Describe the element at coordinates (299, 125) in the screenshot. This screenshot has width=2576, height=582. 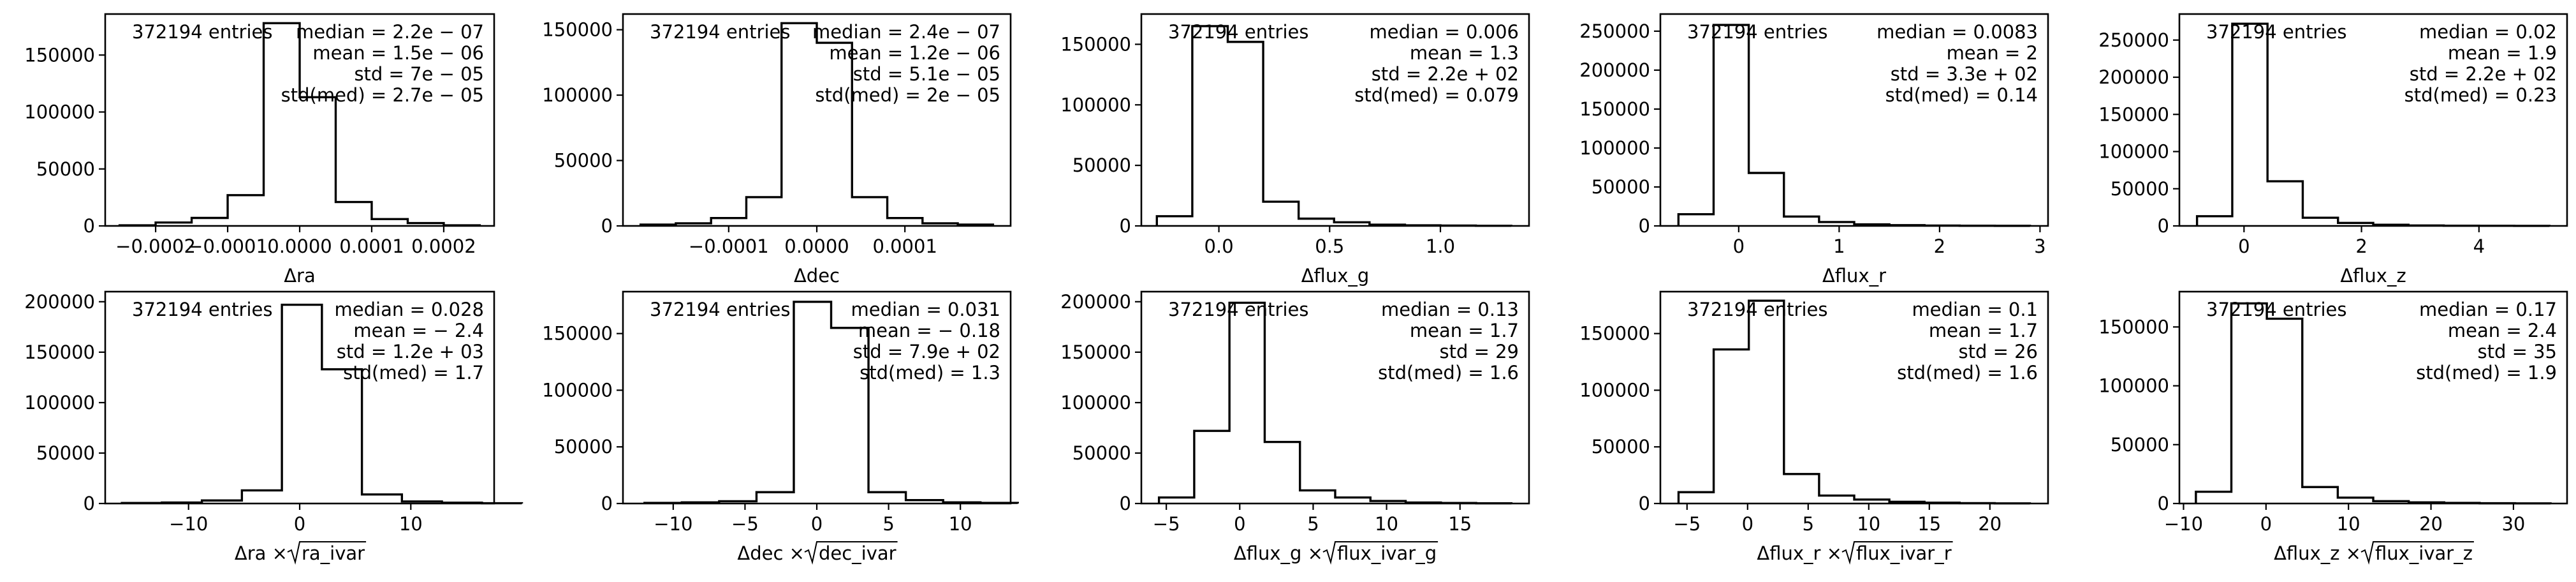
I see `histogram-step-outline` at that location.